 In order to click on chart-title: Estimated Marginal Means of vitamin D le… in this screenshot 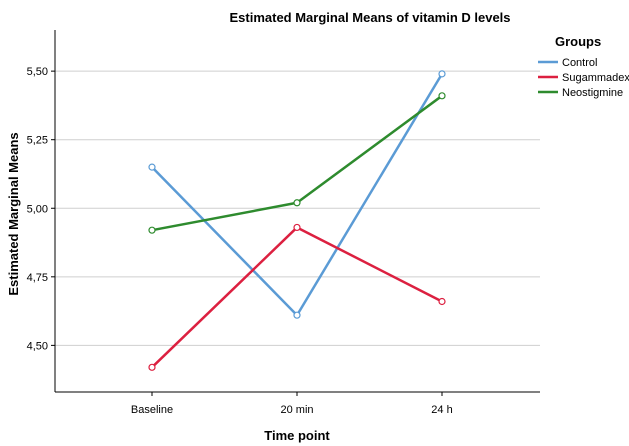, I will do `click(369, 17)`.